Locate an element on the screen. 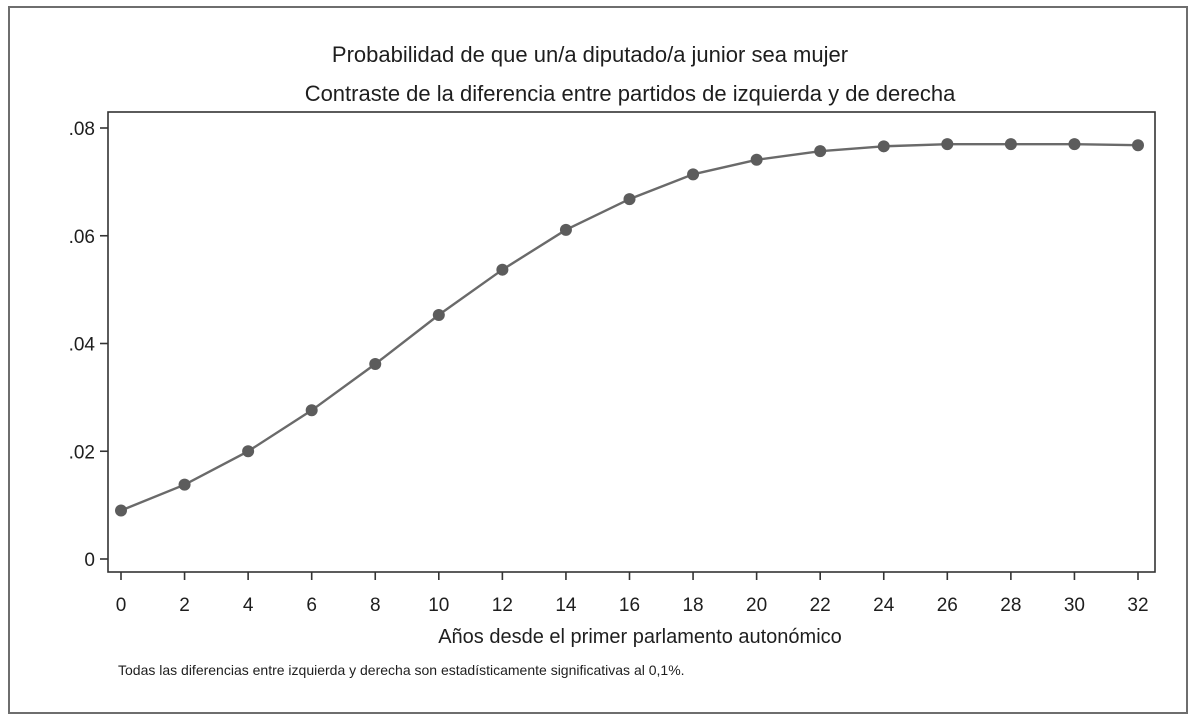 The width and height of the screenshot is (1200, 727). y-tick-label: .06 is located at coordinates (82, 237).